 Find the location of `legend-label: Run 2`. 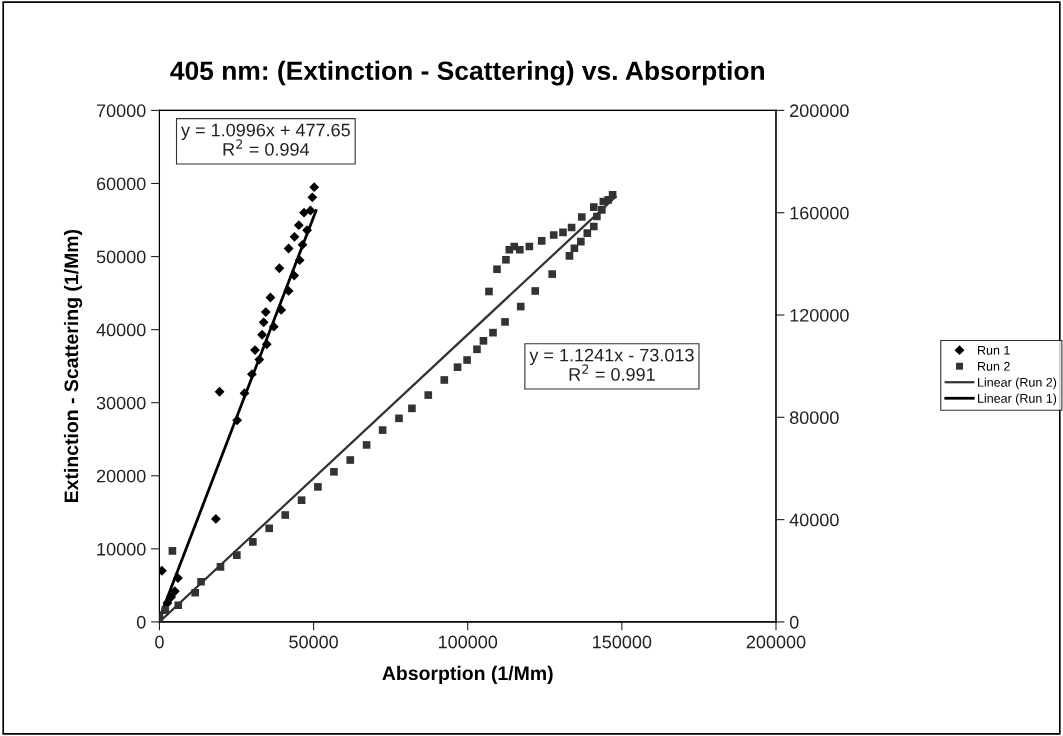

legend-label: Run 2 is located at coordinates (994, 366).